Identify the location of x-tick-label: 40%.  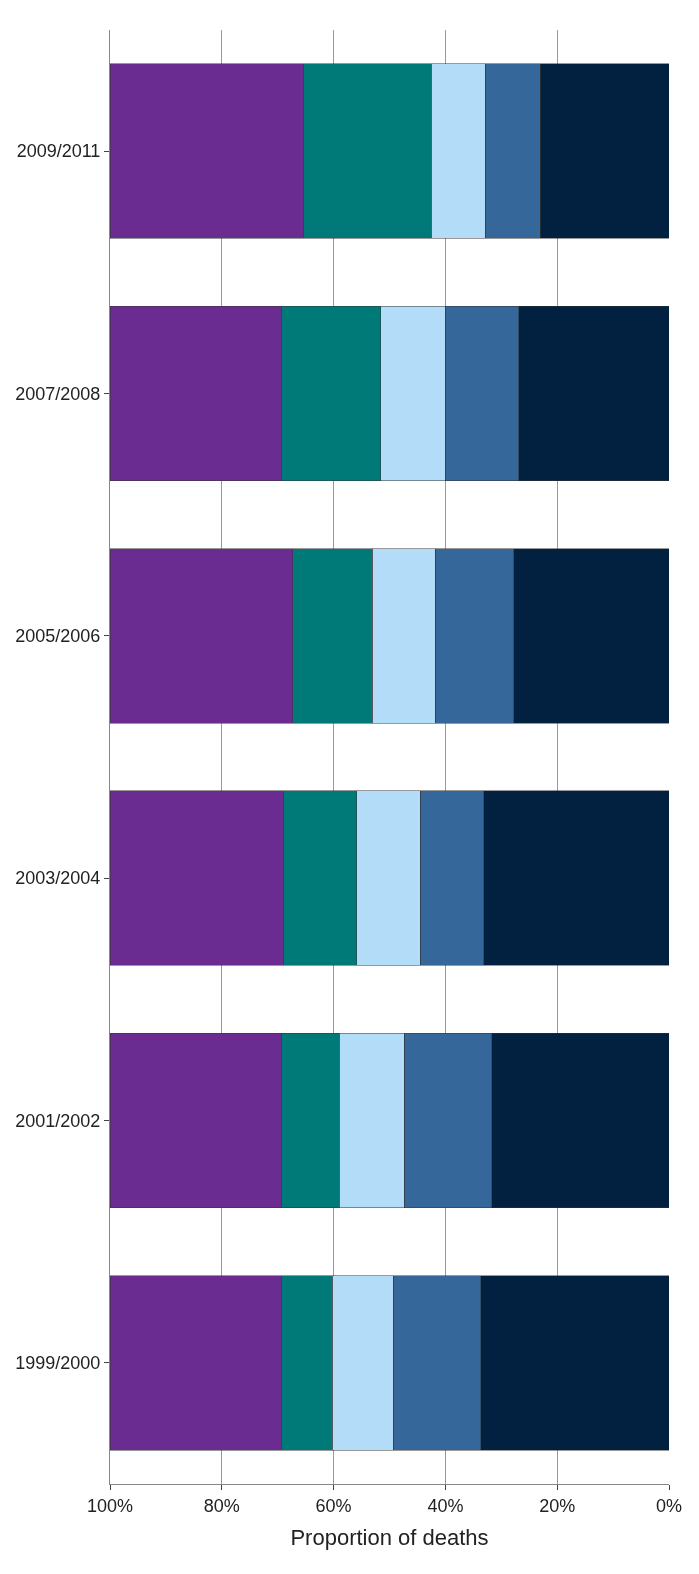
(445, 1505).